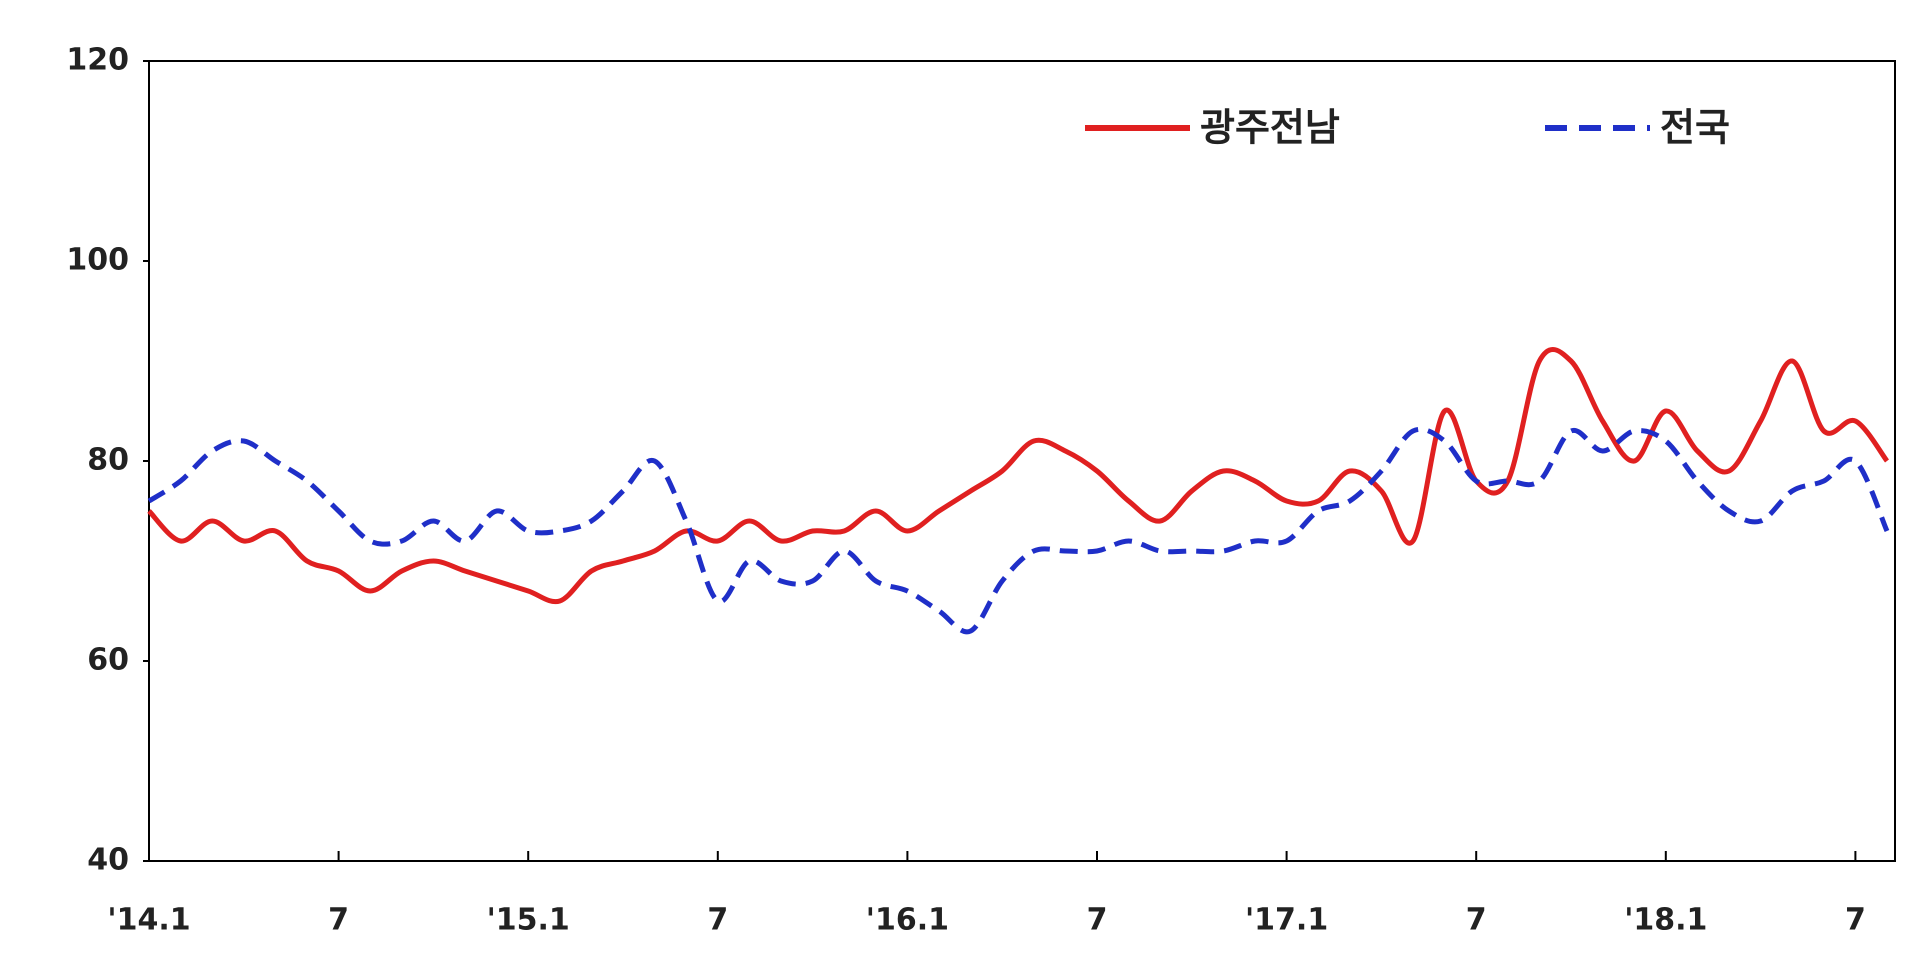 Image resolution: width=1920 pixels, height=978 pixels. I want to click on x-tick-label: '15.1, so click(528, 920).